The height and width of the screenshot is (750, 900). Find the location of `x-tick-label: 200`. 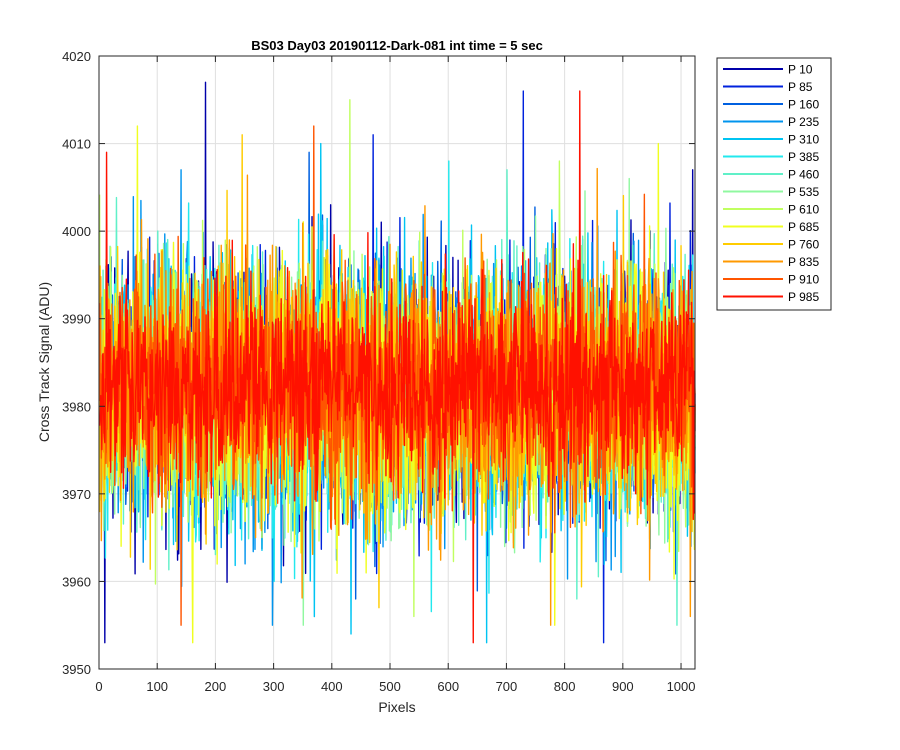

x-tick-label: 200 is located at coordinates (216, 686).